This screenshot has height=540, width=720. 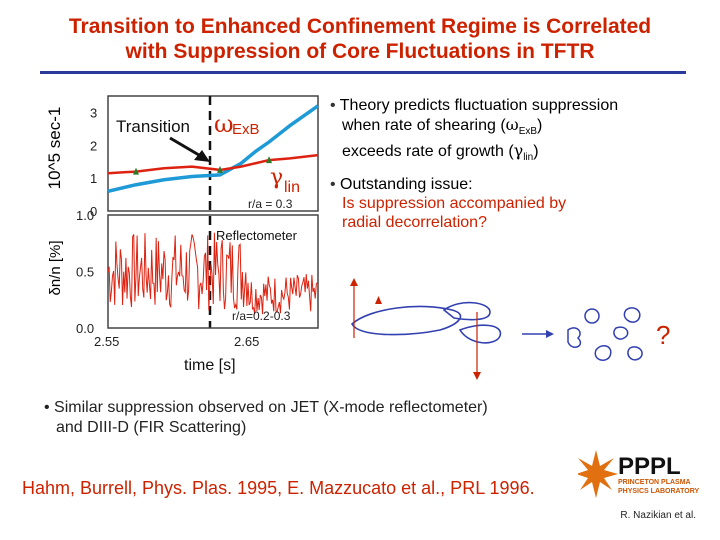 I want to click on exb-legend-symbol: ω, so click(x=224, y=124).